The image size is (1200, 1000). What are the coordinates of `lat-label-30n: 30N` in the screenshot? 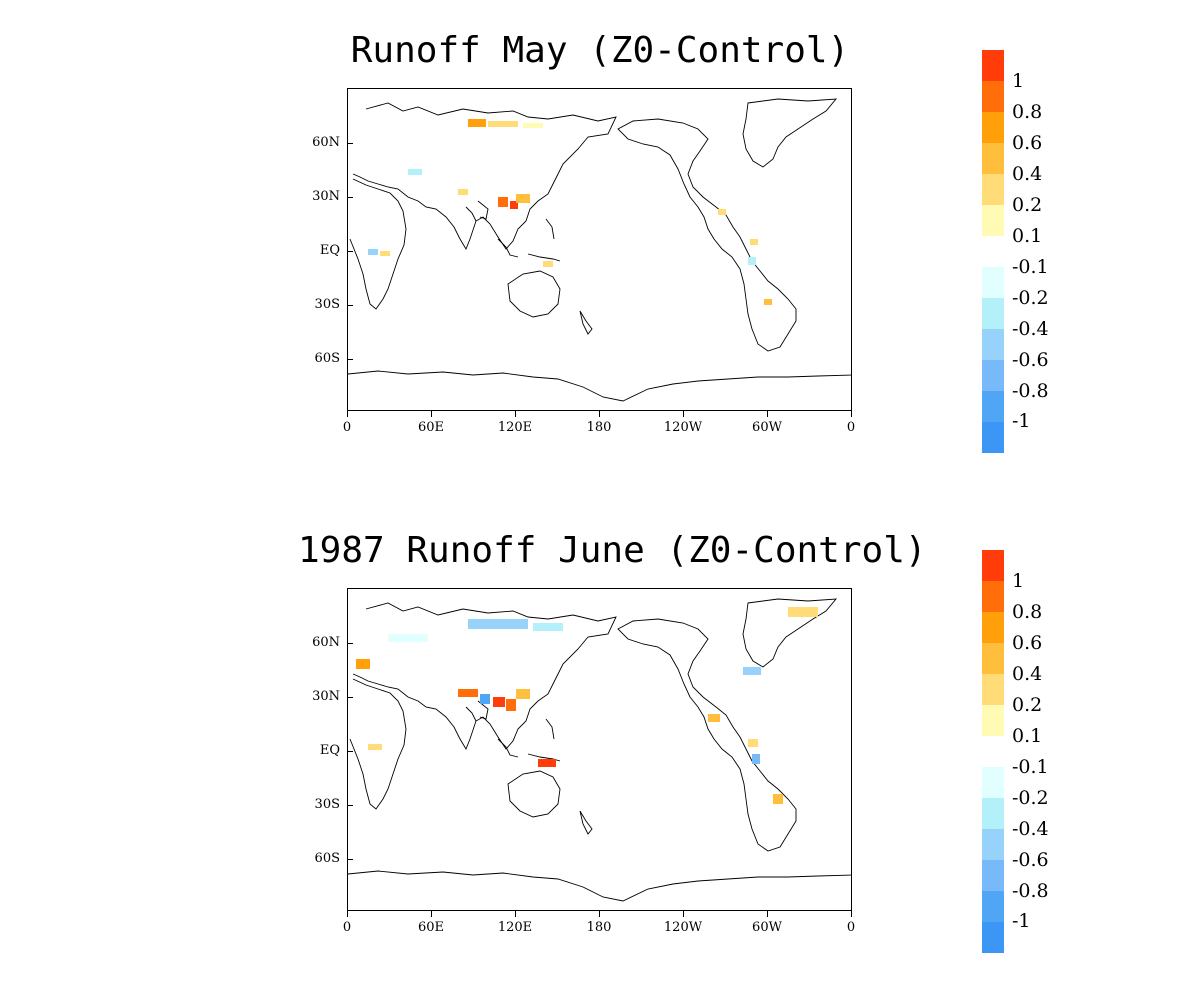 It's located at (326, 196).